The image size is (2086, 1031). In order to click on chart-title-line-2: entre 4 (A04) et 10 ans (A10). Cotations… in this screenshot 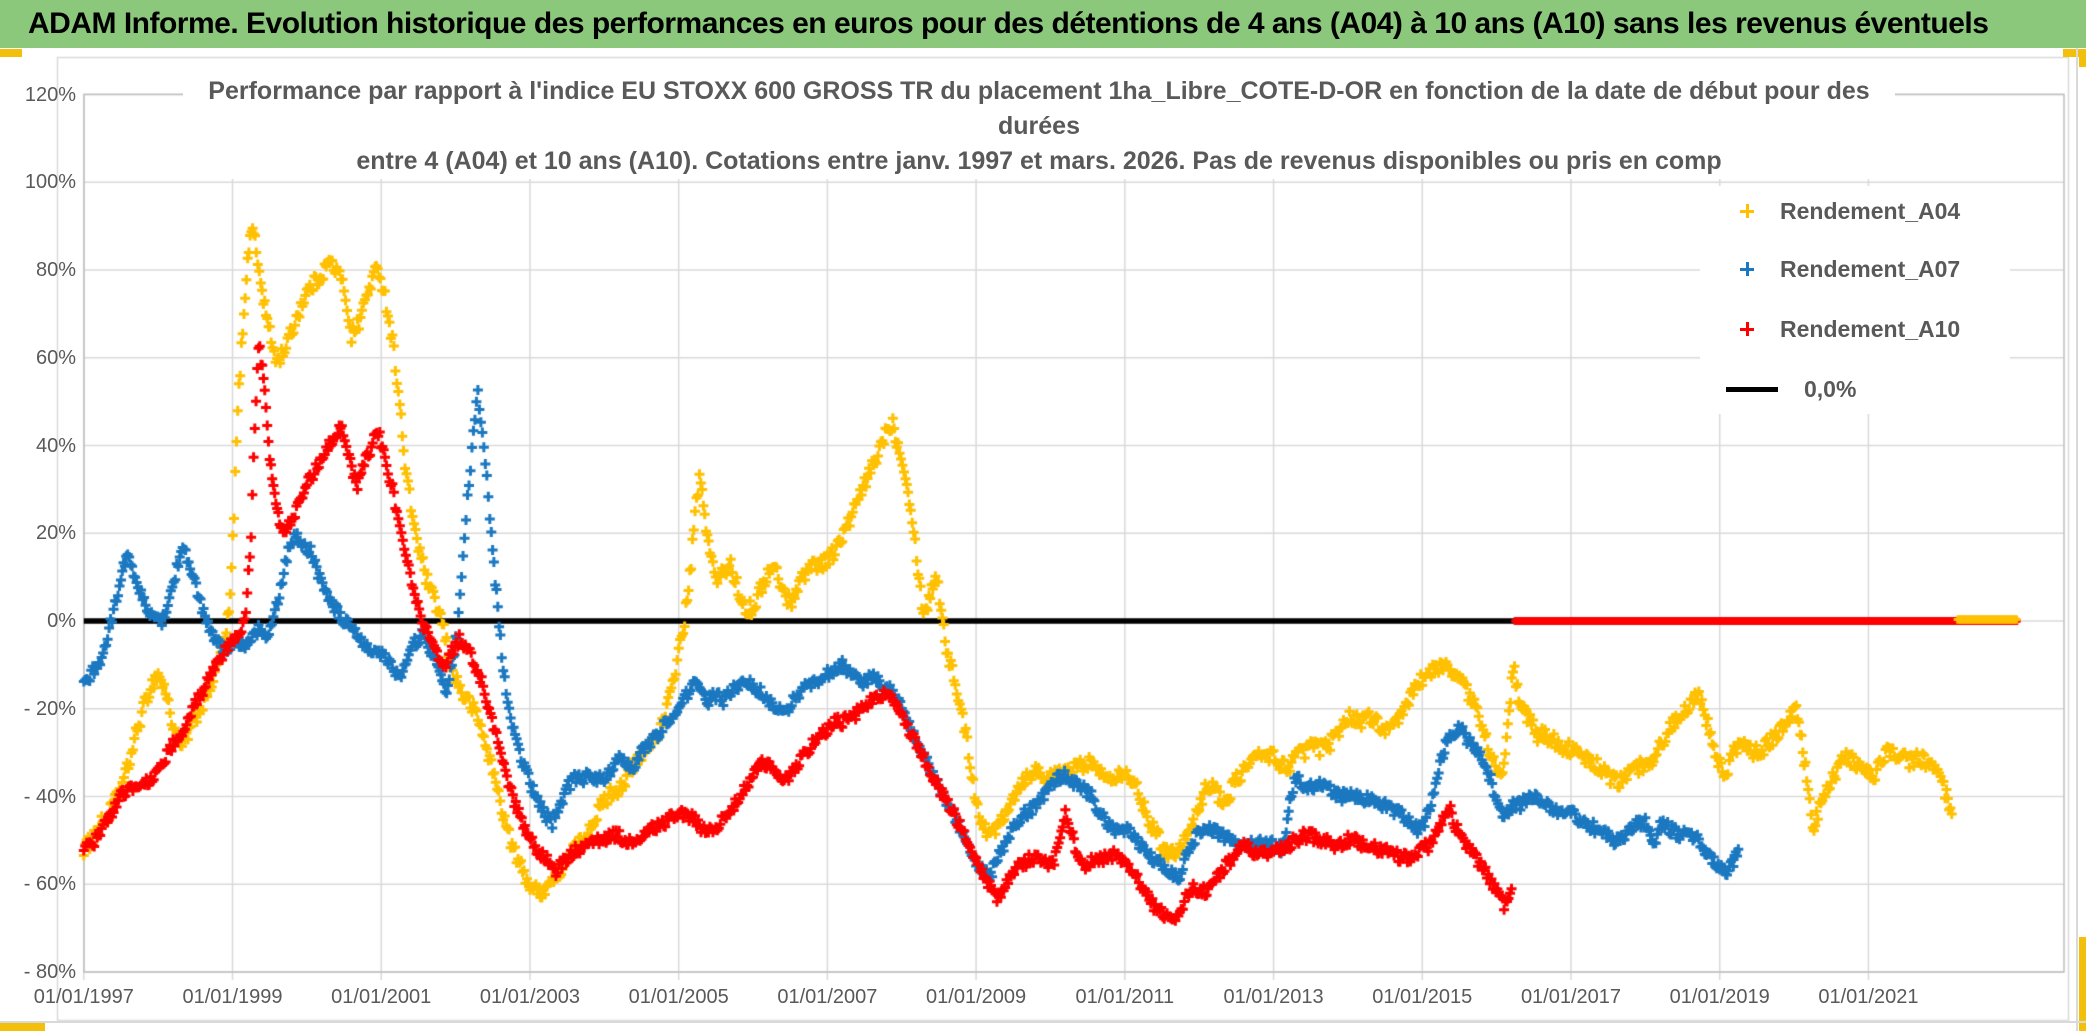, I will do `click(1039, 161)`.